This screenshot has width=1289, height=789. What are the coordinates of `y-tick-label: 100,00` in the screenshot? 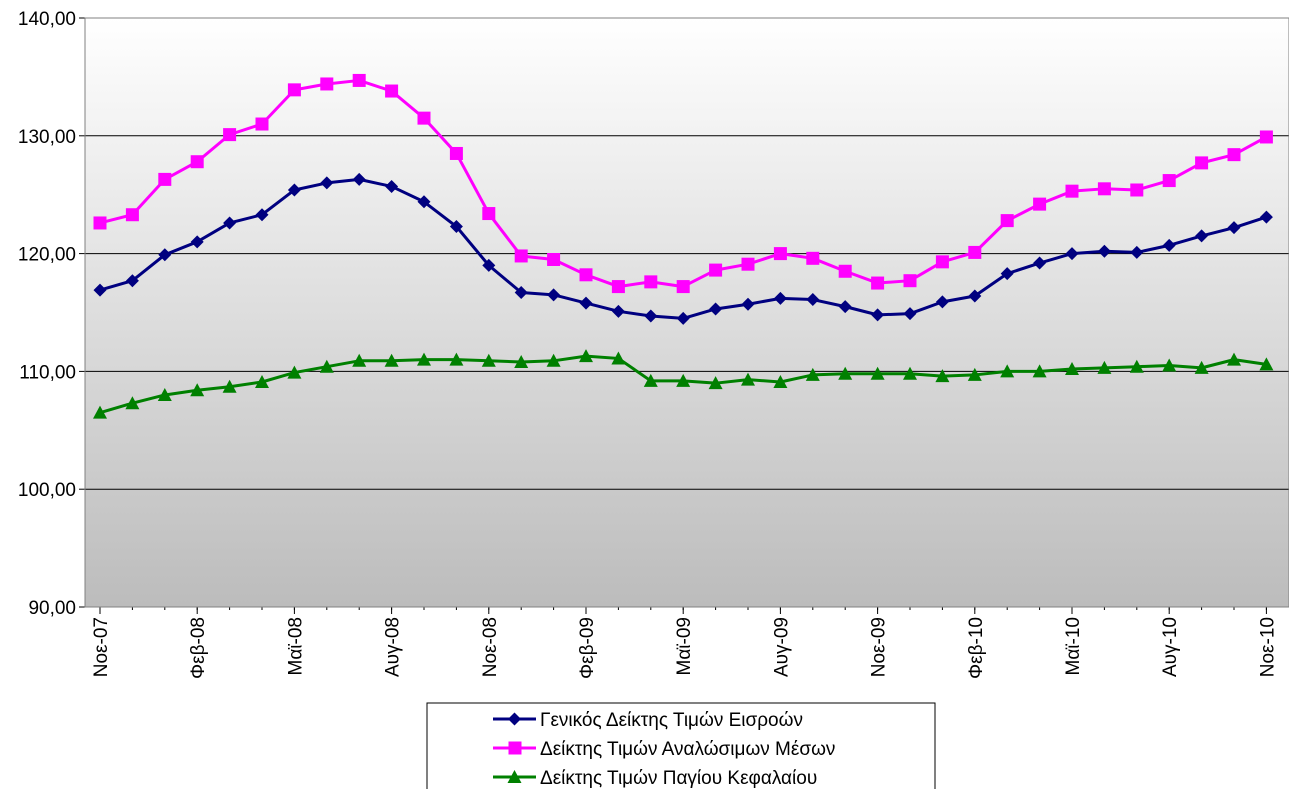 It's located at (47, 490).